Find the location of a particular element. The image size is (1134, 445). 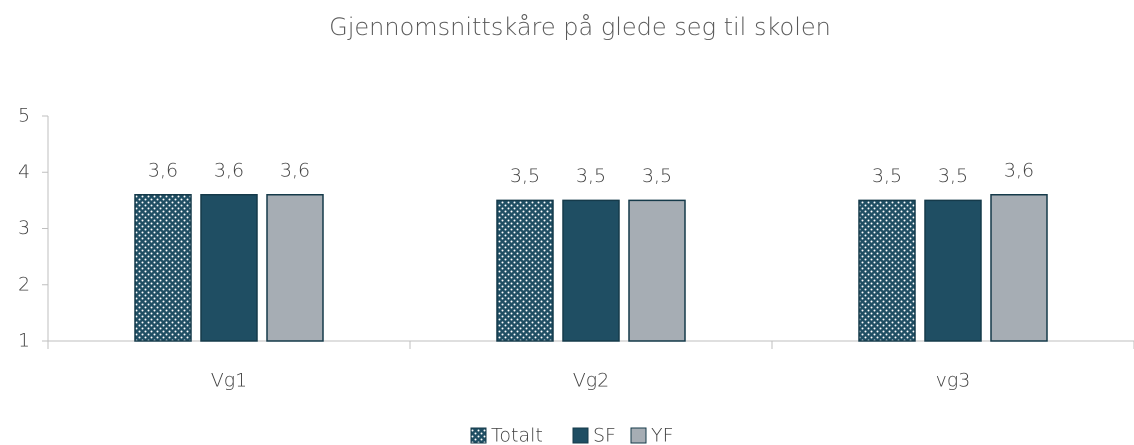

y-tick-label: 5 is located at coordinates (24, 116).